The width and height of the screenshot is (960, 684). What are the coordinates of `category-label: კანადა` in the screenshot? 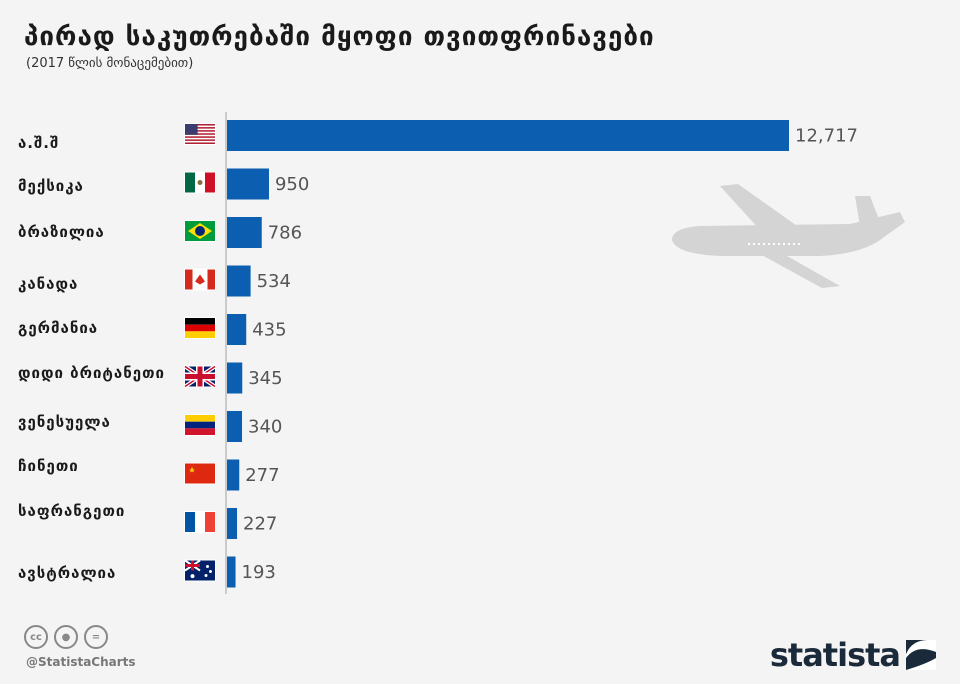 It's located at (48, 284).